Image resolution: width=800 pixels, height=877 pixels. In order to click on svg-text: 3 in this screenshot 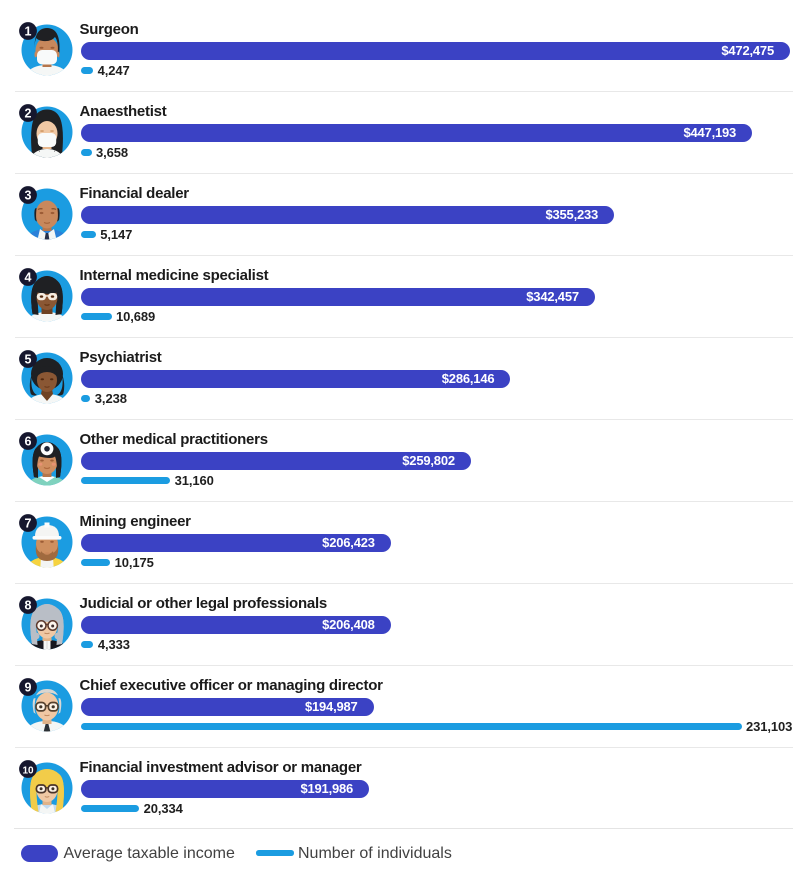, I will do `click(27, 195)`.